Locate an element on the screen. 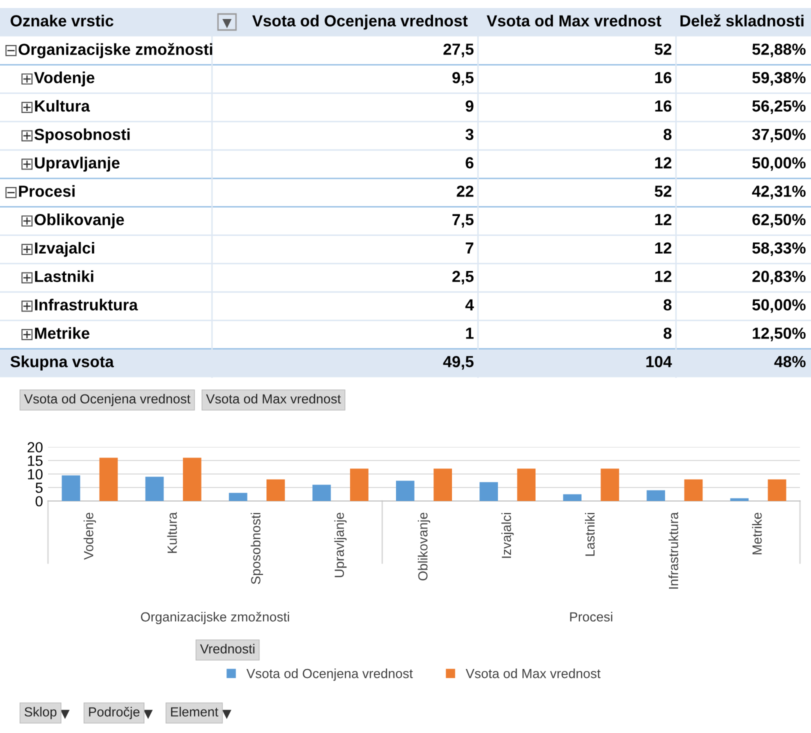  data-label: 22 is located at coordinates (465, 191).